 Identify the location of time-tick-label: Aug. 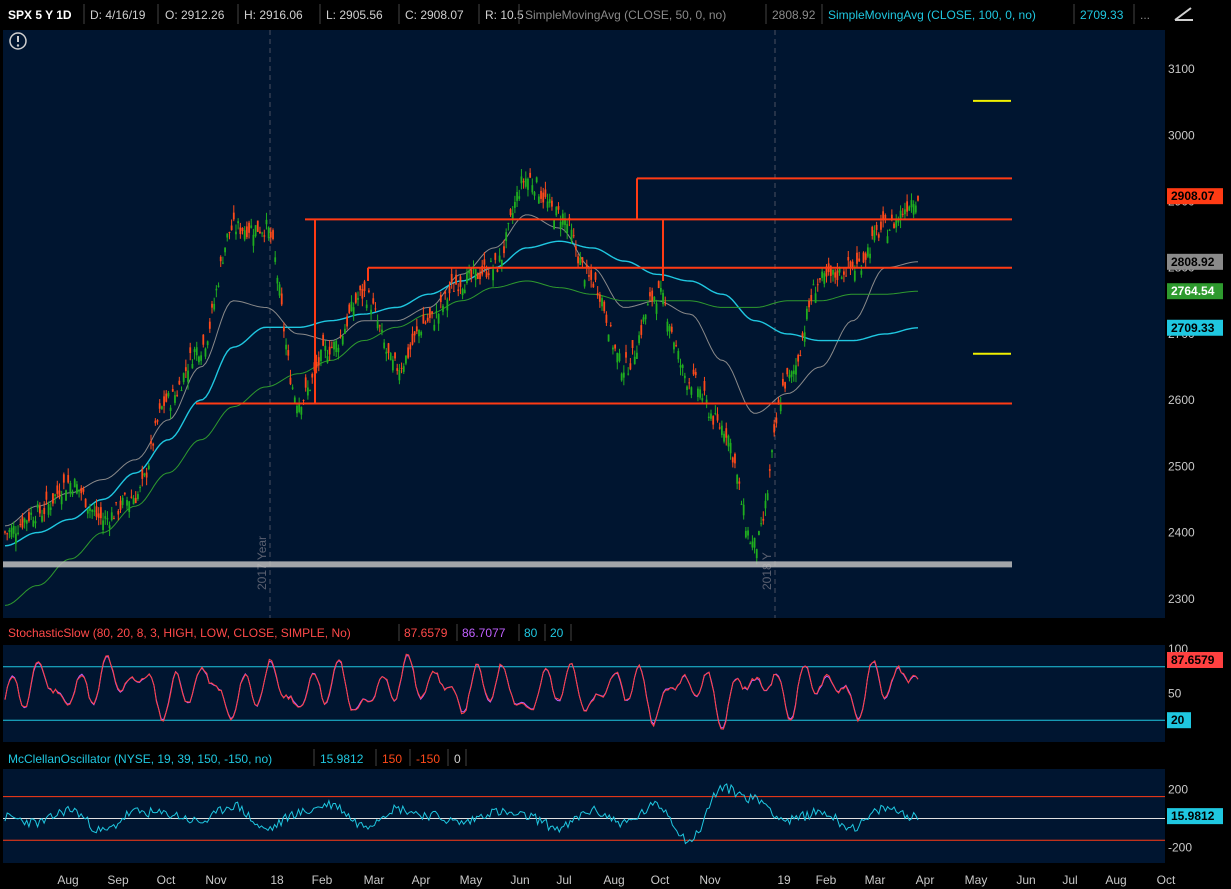
(613, 880).